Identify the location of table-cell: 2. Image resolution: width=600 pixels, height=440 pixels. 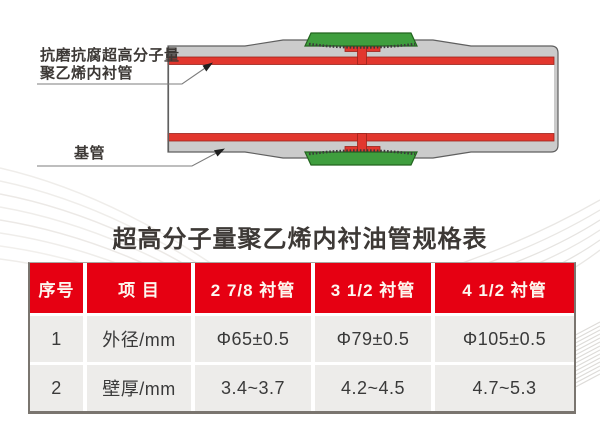
(56, 388).